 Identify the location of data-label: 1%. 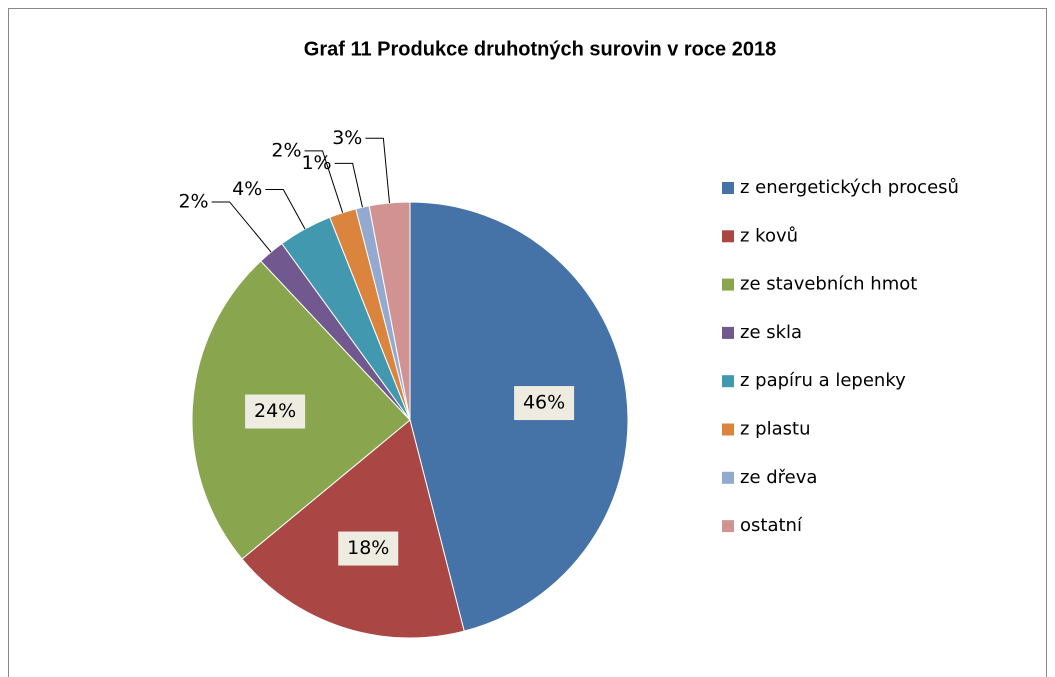
(316, 163).